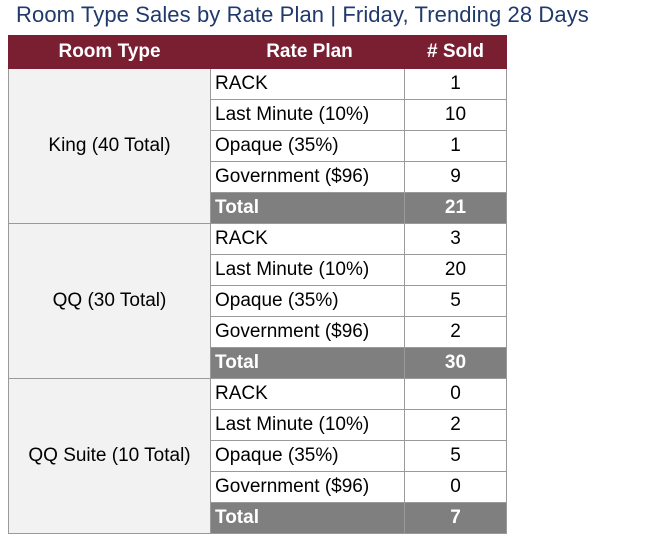  Describe the element at coordinates (455, 208) in the screenshot. I see `total-value: 21` at that location.